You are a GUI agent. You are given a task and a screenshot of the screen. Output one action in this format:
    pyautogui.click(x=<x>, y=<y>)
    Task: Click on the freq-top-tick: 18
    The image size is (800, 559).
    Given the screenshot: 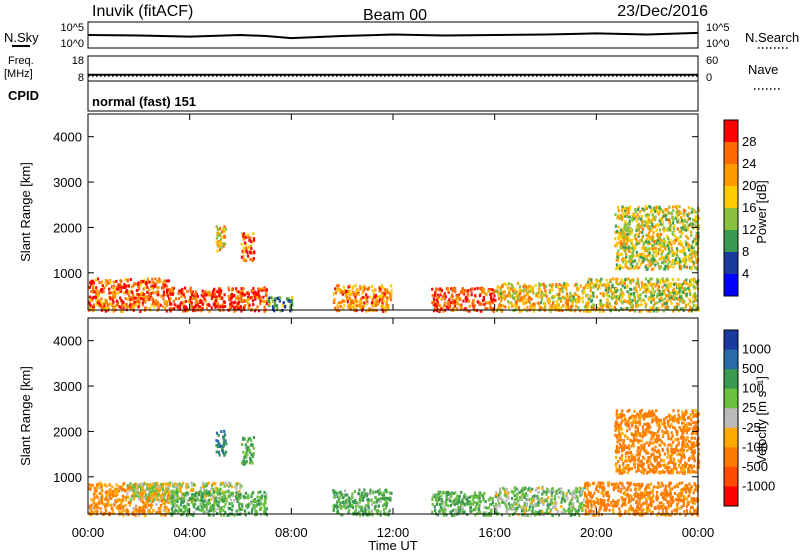 What is the action you would take?
    pyautogui.click(x=78, y=61)
    